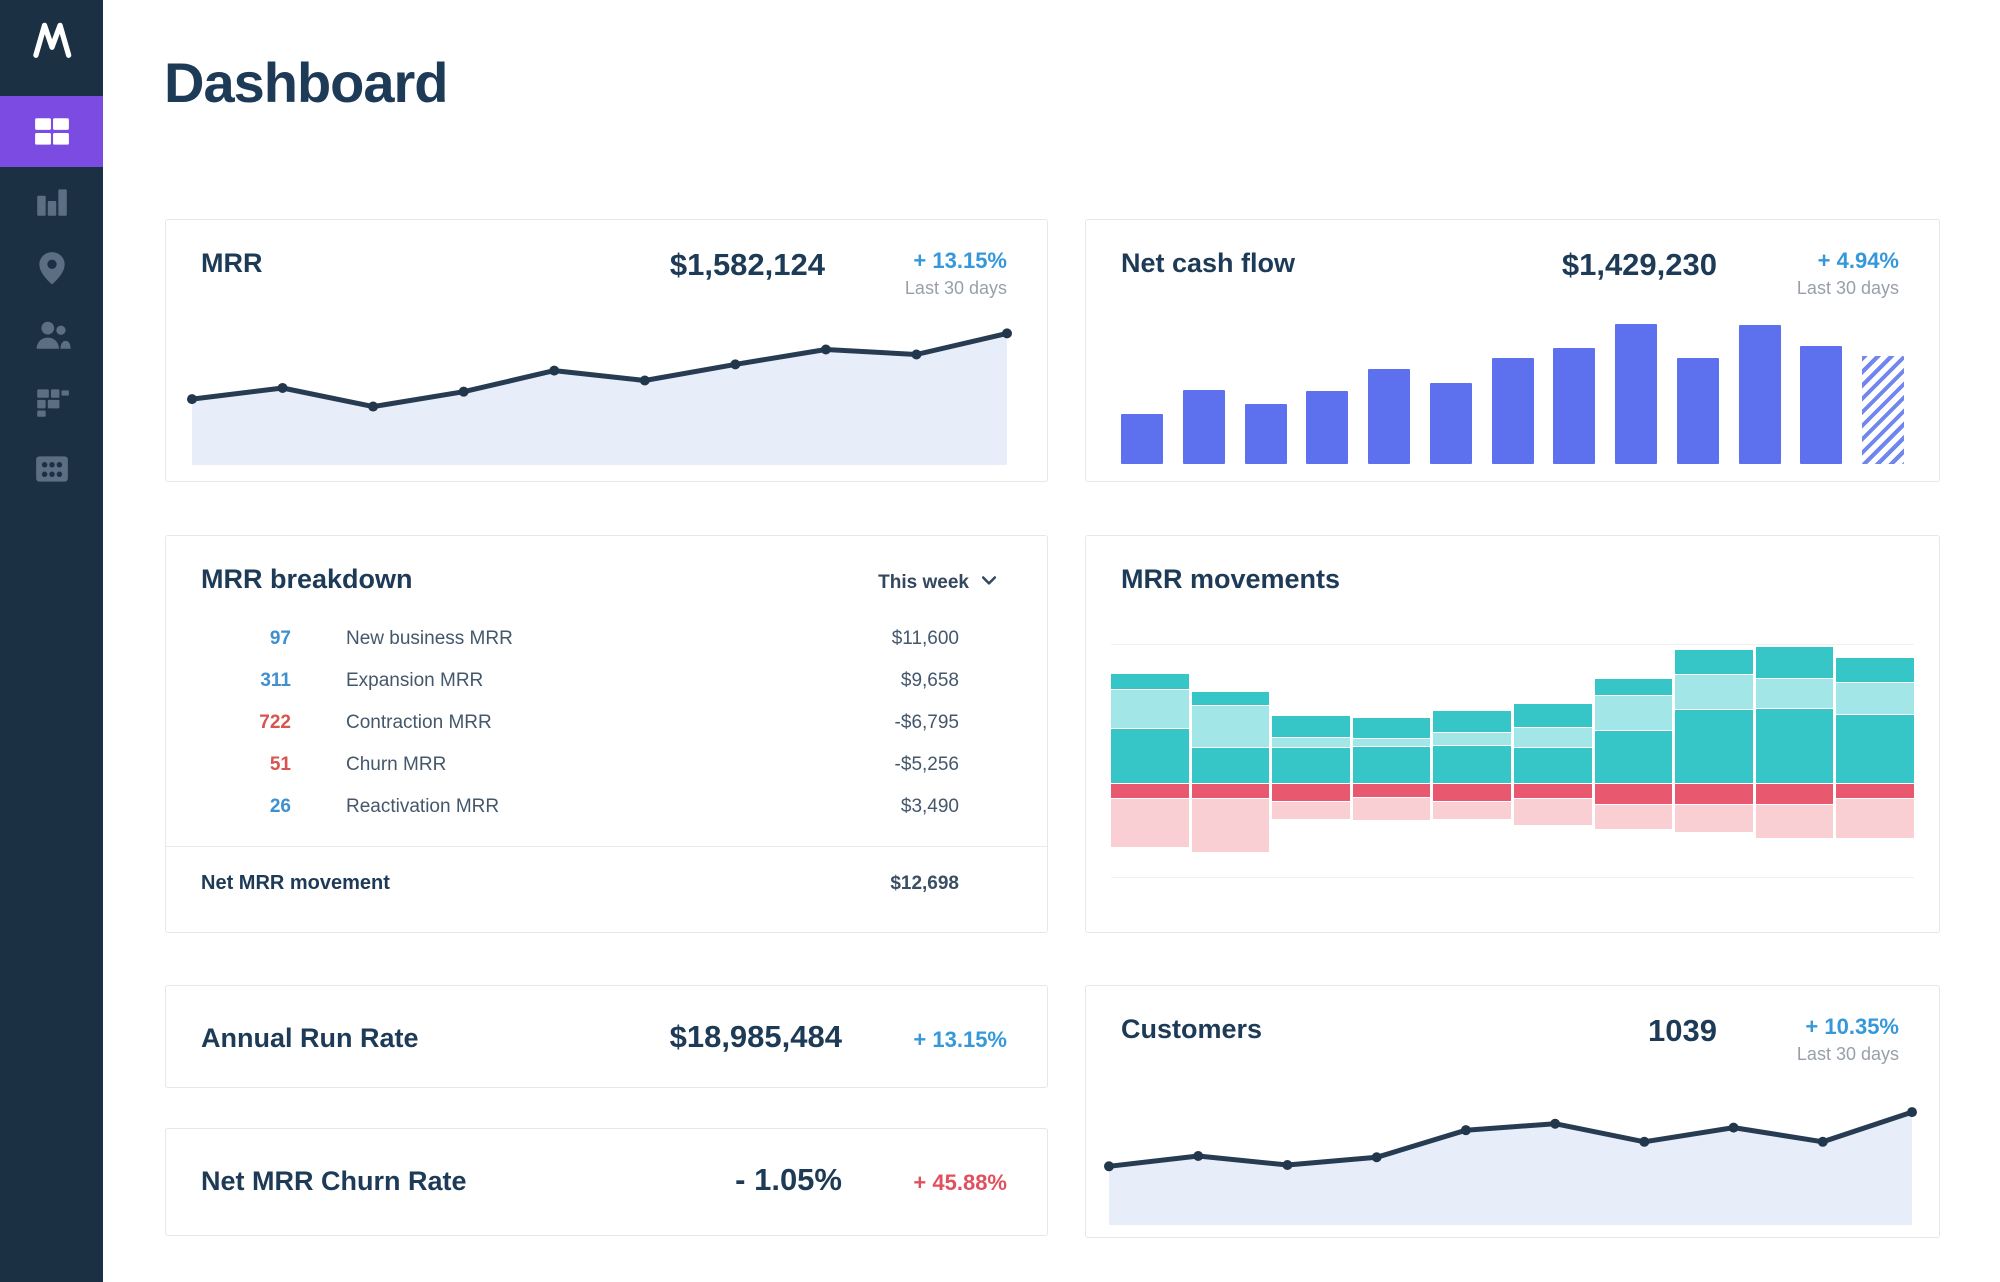  I want to click on breakdown-divider, so click(606, 846).